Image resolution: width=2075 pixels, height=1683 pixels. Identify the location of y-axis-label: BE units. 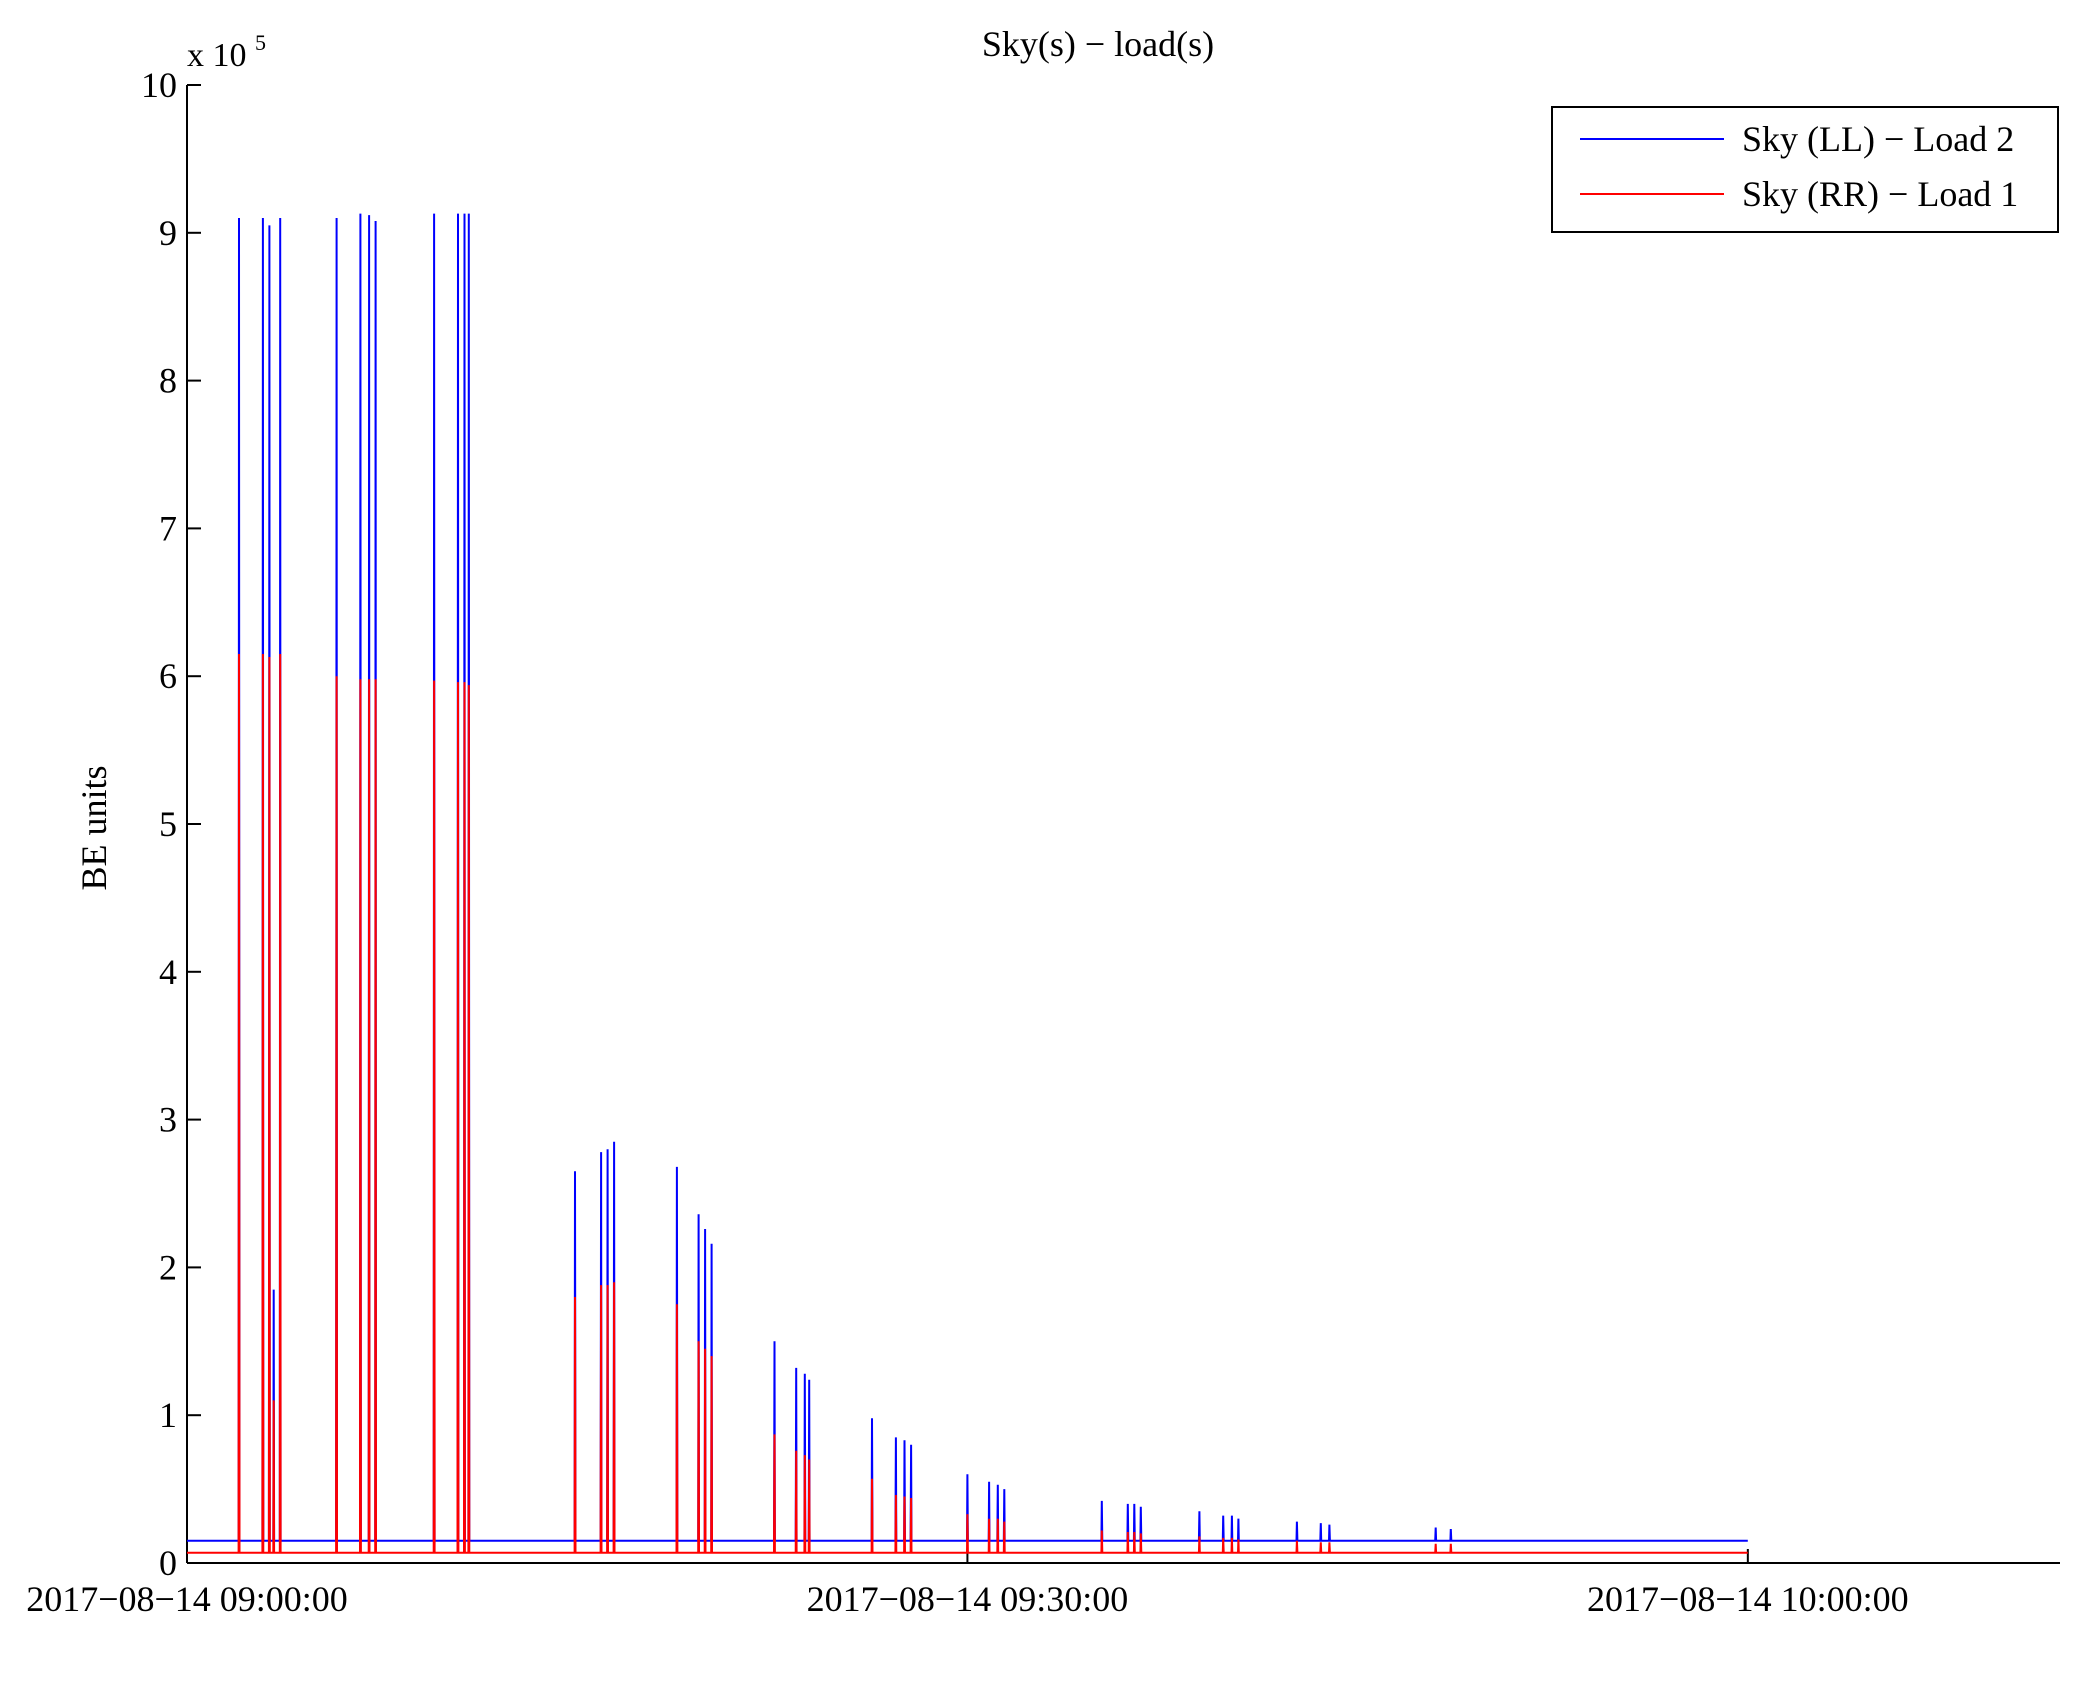
(94, 827).